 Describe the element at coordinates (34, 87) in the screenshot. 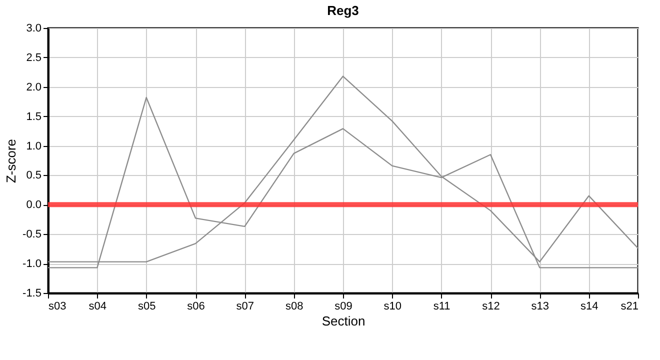

I see `y-tick-label: 2.0` at that location.